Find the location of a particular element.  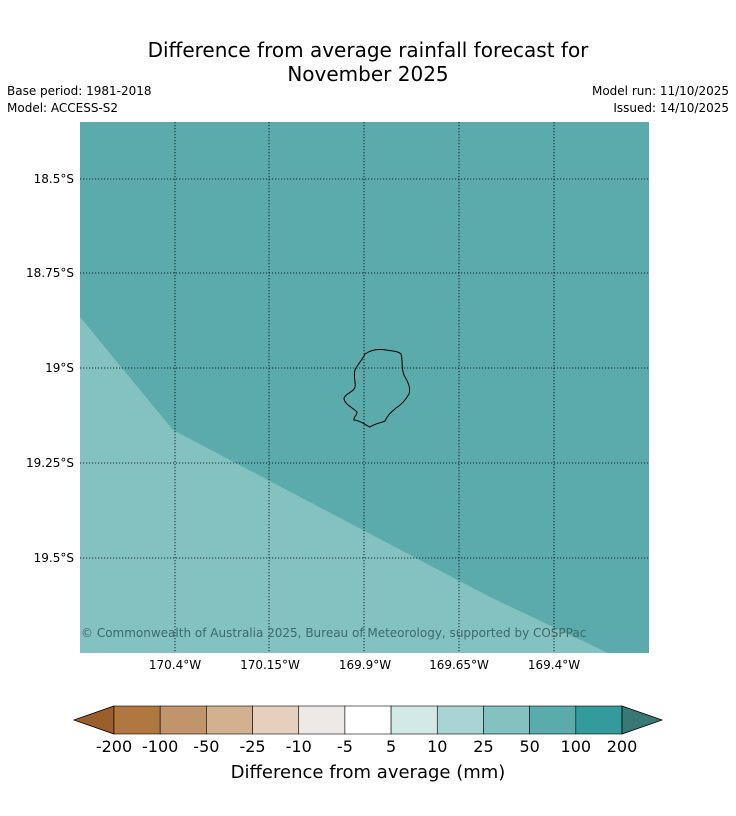

colorbar-tick-label: 50 is located at coordinates (529, 746).